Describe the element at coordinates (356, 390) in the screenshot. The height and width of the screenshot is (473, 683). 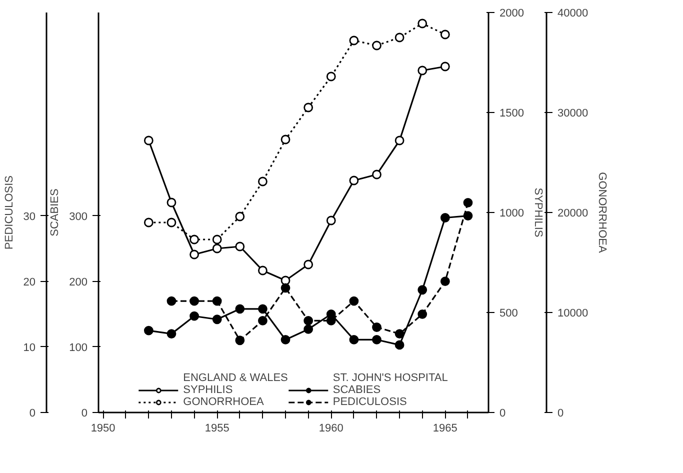
I see `legend-label: SCABIES` at that location.